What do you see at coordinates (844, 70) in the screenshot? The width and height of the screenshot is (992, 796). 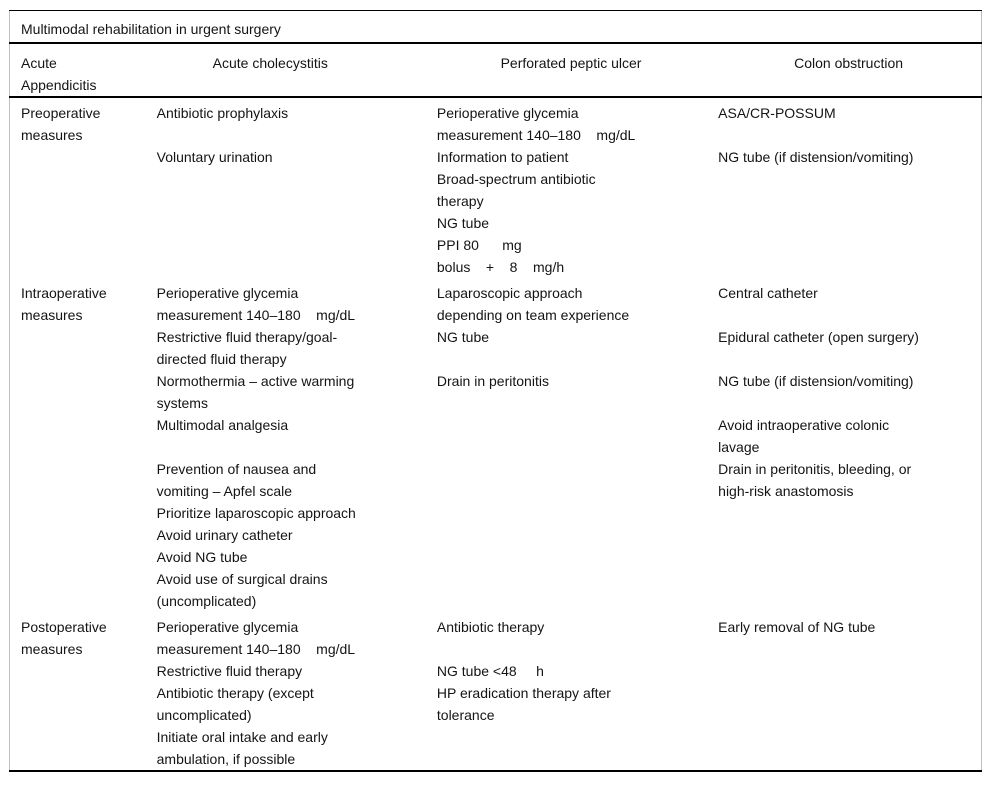 I see `column-header-3: Colon obstruction` at bounding box center [844, 70].